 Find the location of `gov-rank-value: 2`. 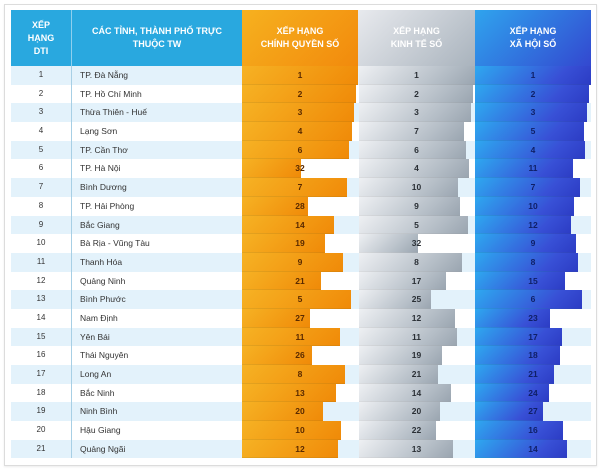

gov-rank-value: 2 is located at coordinates (300, 93).